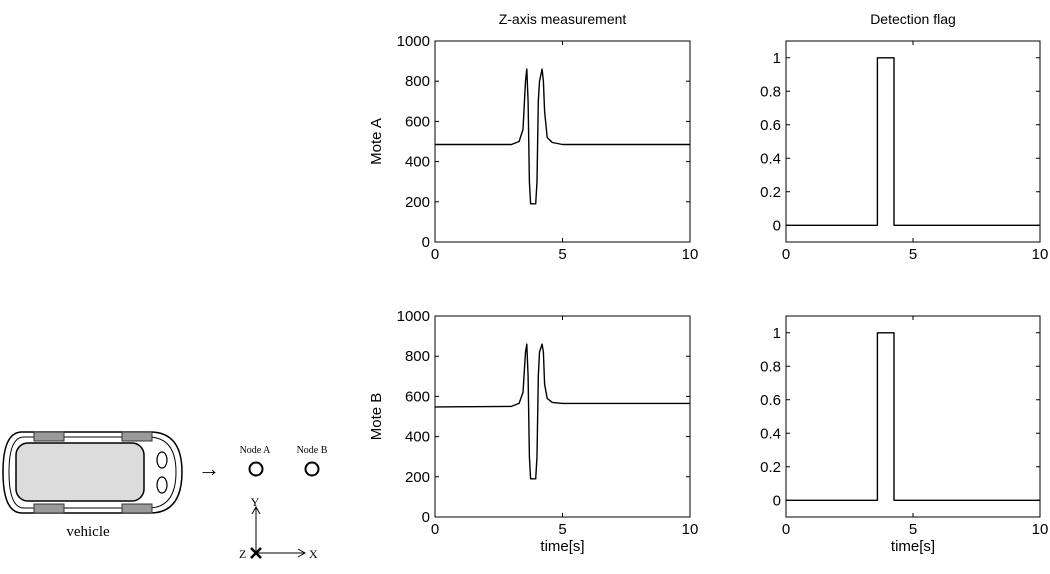 The height and width of the screenshot is (574, 1050). What do you see at coordinates (563, 19) in the screenshot?
I see `chart-title: Z-axis measurement` at bounding box center [563, 19].